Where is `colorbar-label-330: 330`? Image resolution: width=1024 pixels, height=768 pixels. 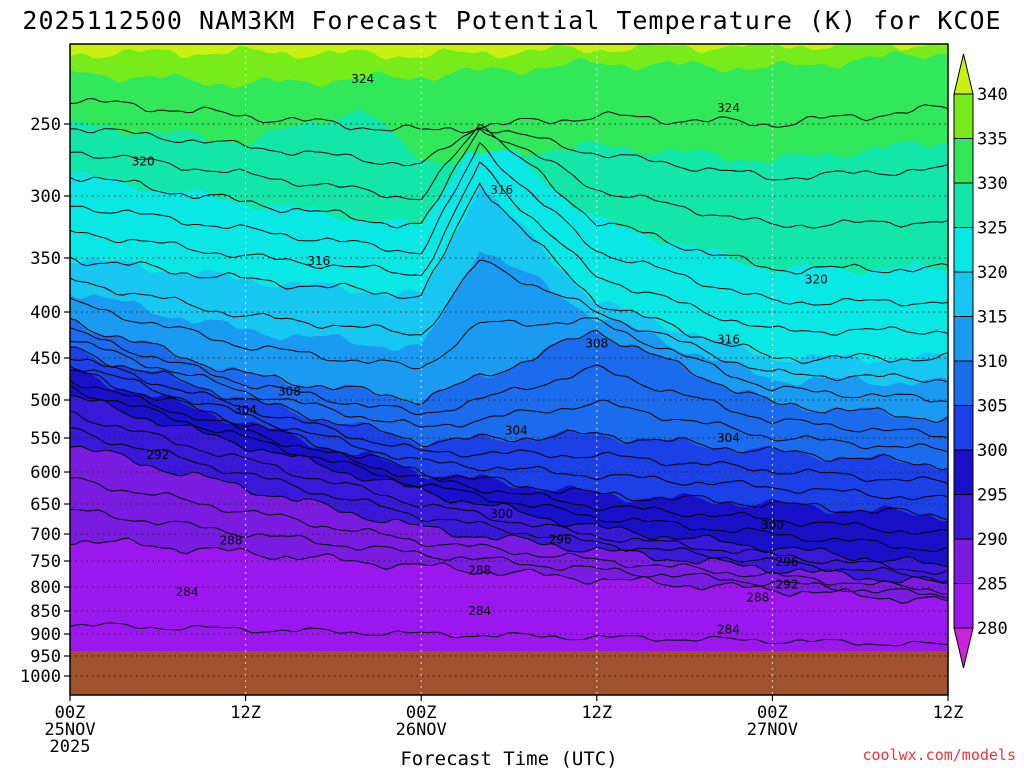
colorbar-label-330: 330 is located at coordinates (992, 184).